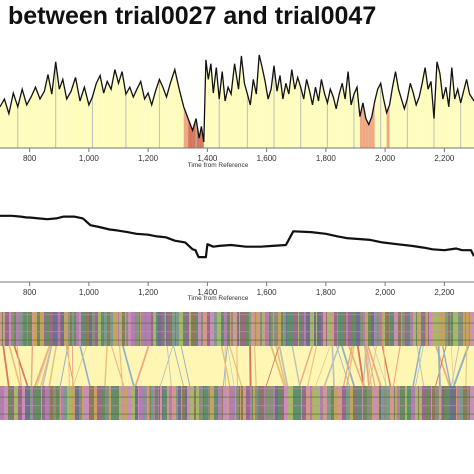 This screenshot has height=474, width=474. Describe the element at coordinates (239, 155) in the screenshot. I see `x-axis-ticks: 800 1,000 1,200 1,400 1,600 1,800 2,000 2,200` at that location.